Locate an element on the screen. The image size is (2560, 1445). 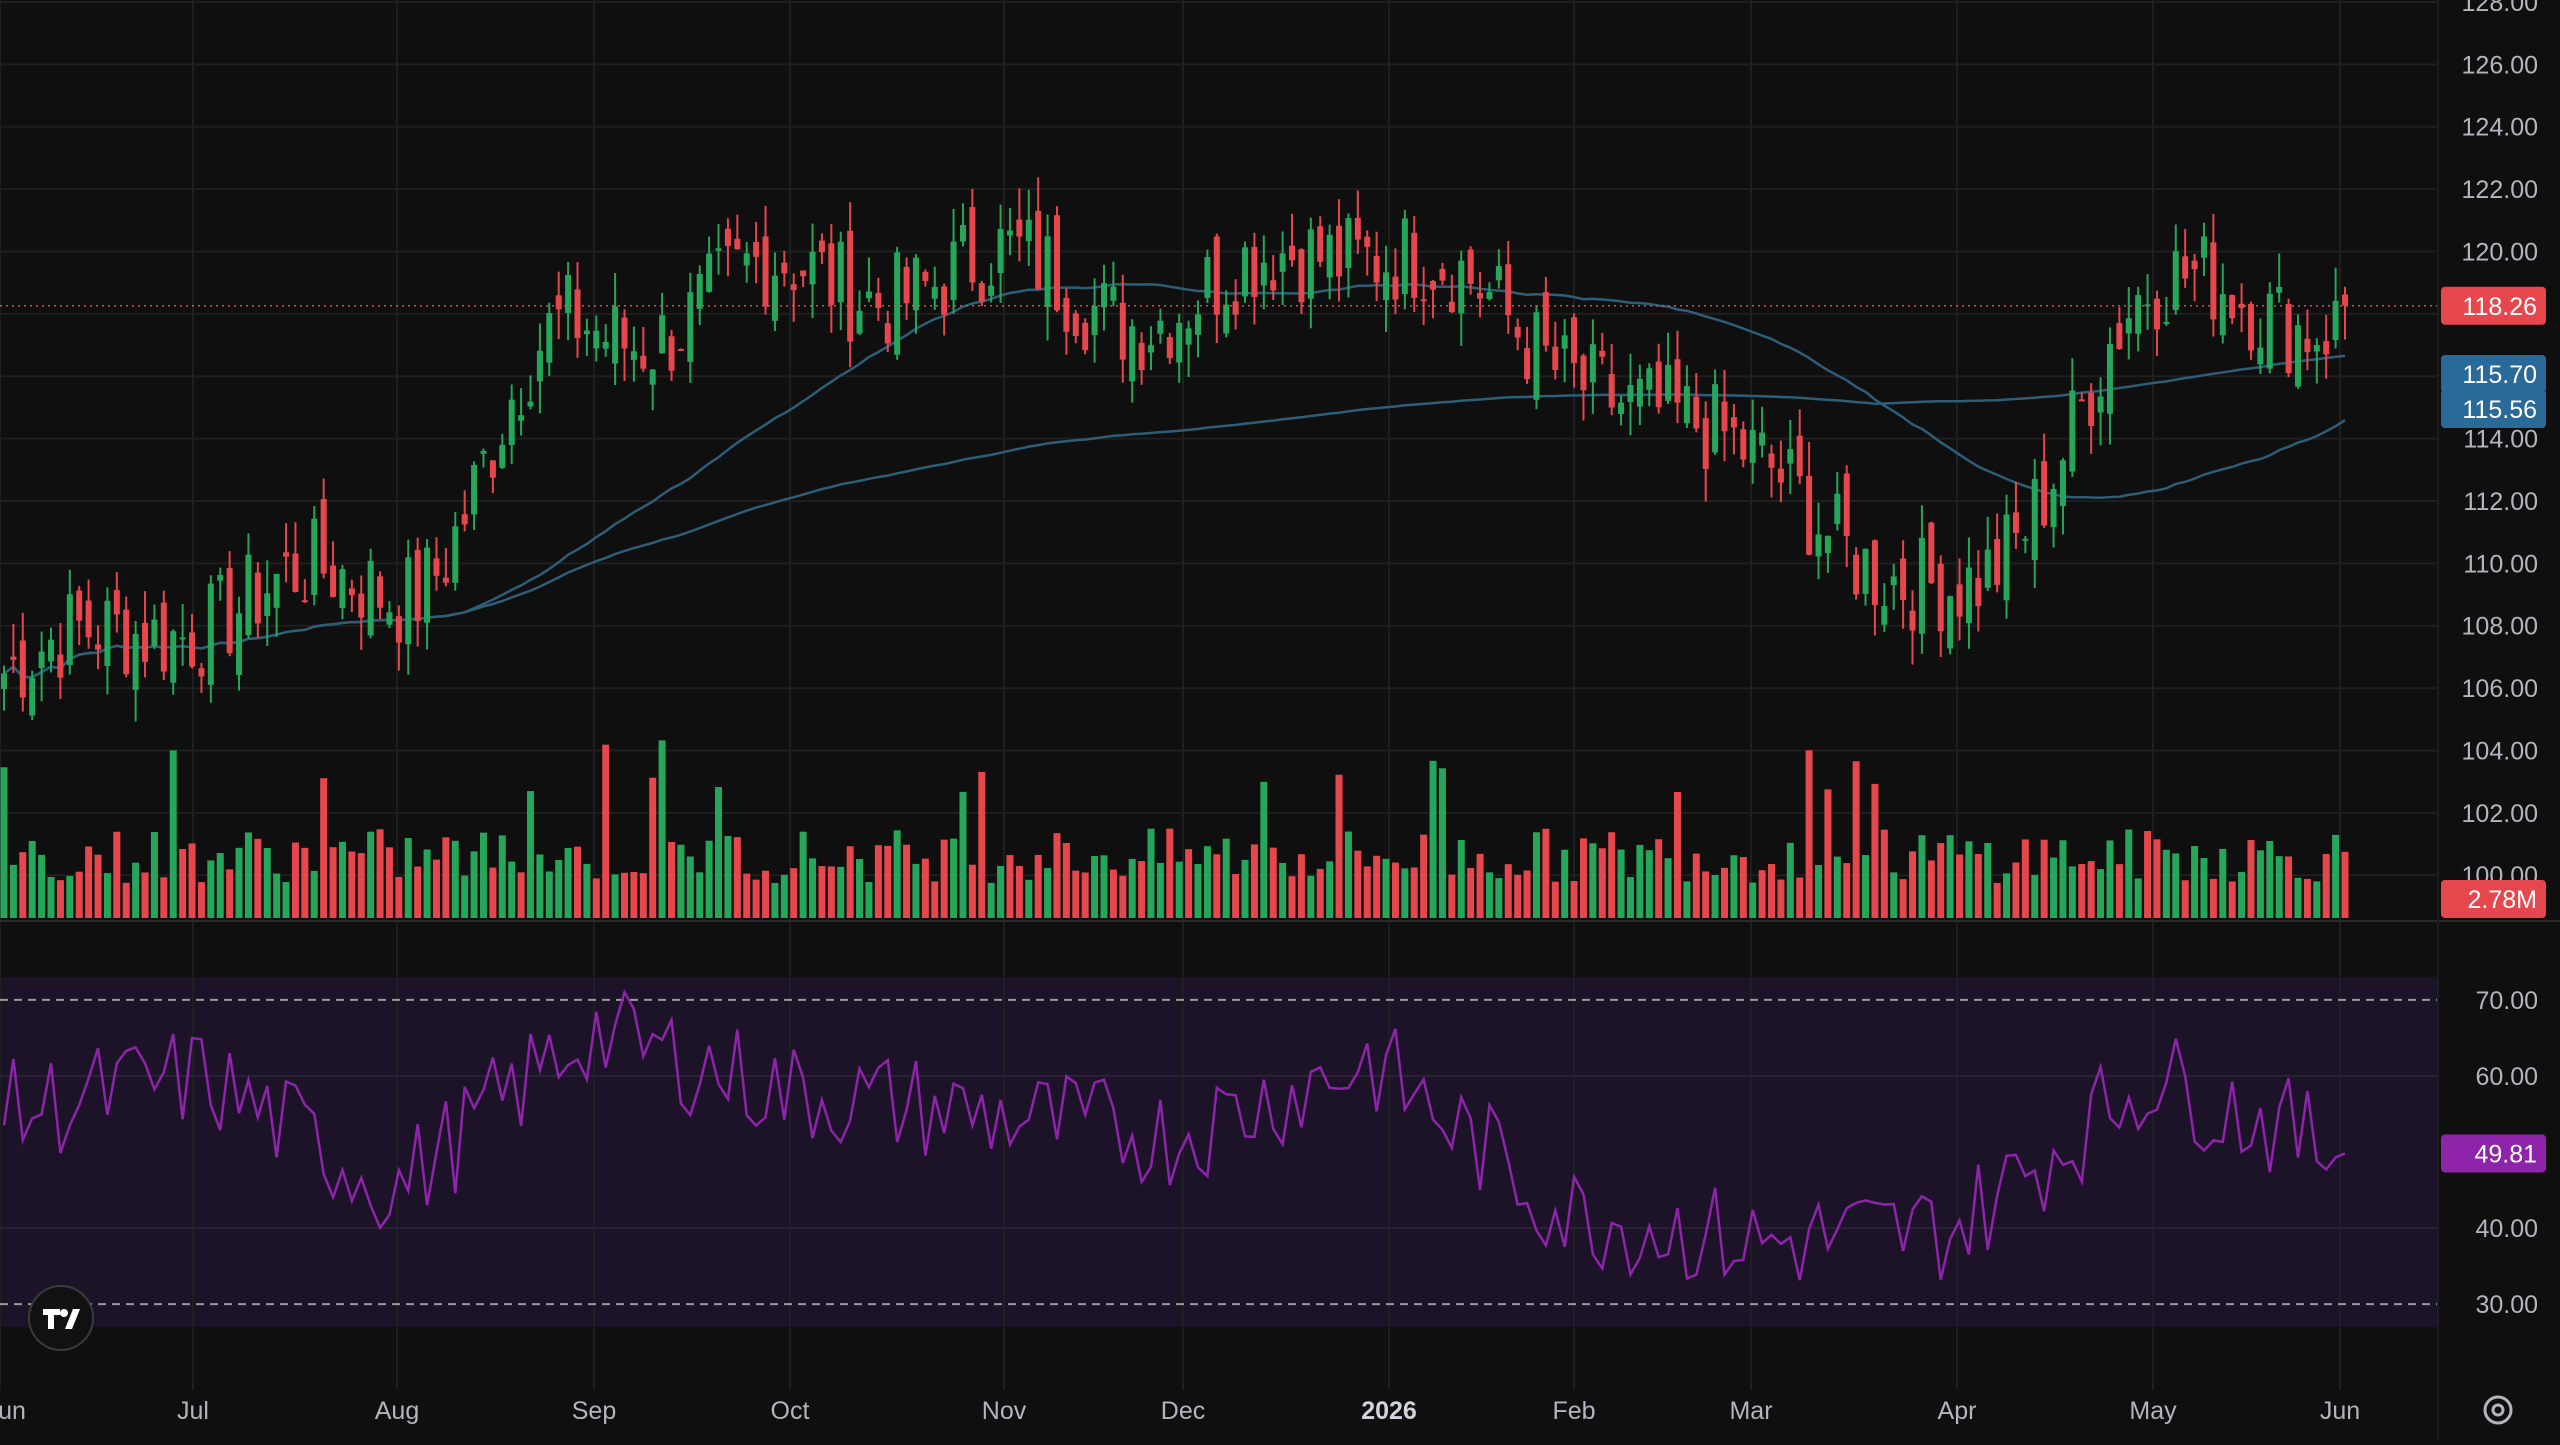
gear-icon is located at coordinates (2498, 1410).